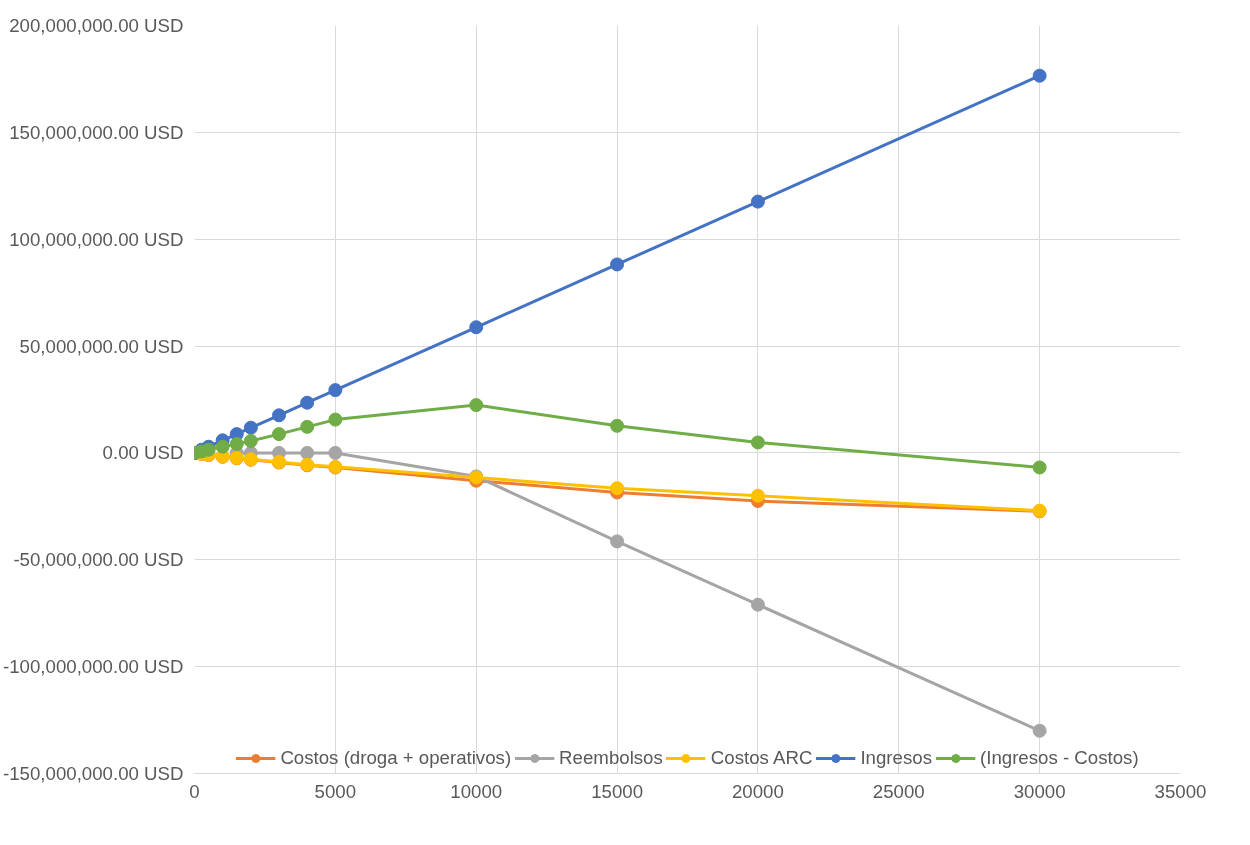 Image resolution: width=1250 pixels, height=845 pixels. I want to click on y-tick-label: -100,000,000.00 USD, so click(93, 667).